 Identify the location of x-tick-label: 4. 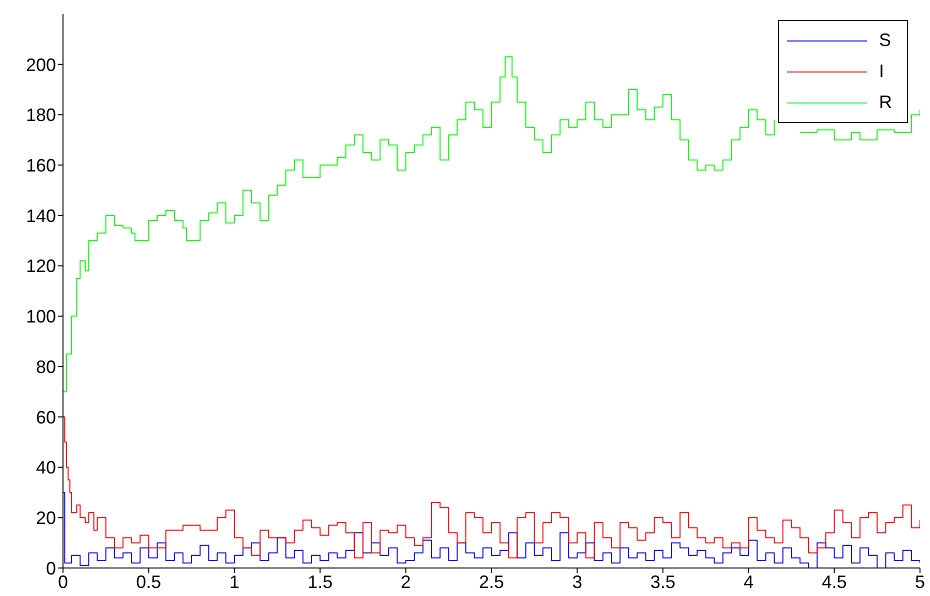
(749, 582).